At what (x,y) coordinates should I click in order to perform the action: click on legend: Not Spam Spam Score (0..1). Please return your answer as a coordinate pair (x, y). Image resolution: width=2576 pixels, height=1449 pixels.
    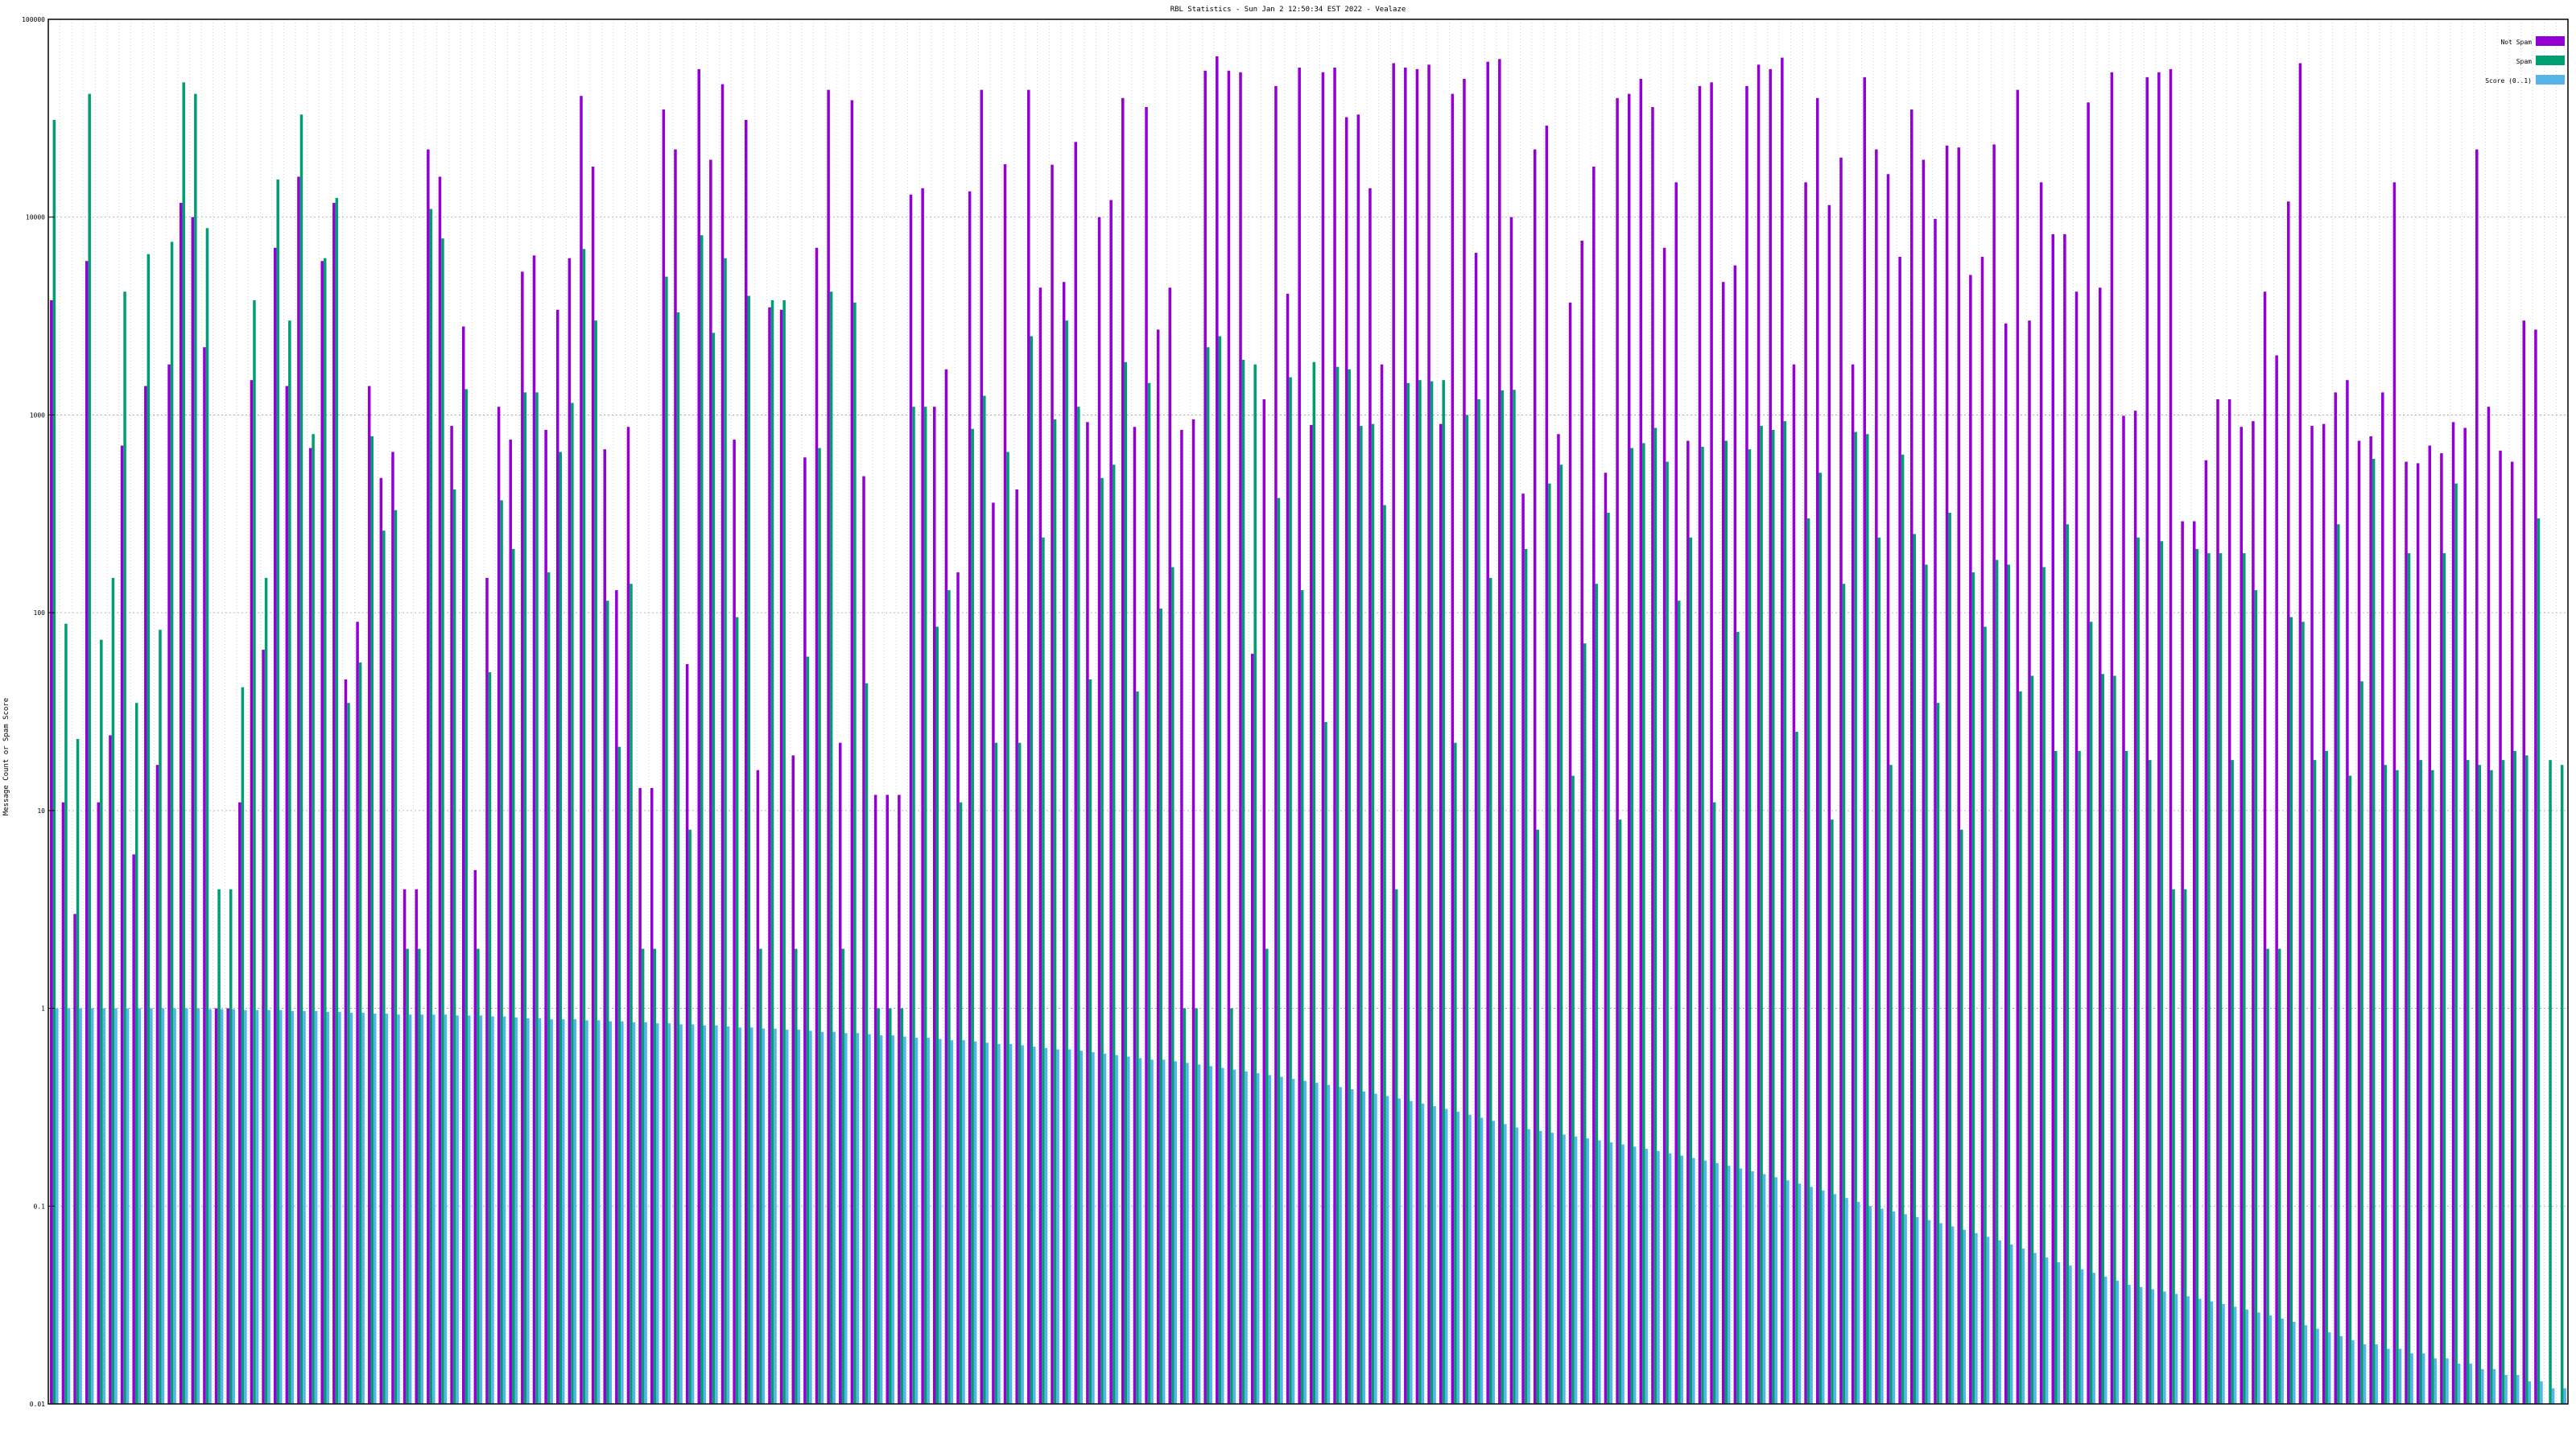
    Looking at the image, I should click on (2525, 60).